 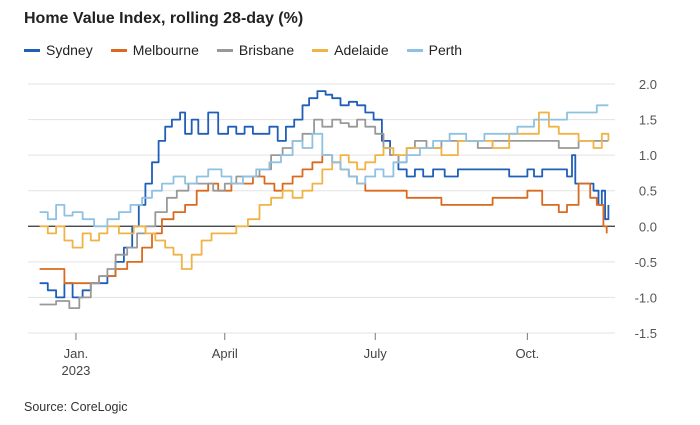 What do you see at coordinates (165, 50) in the screenshot?
I see `legend-label: Melbourne` at bounding box center [165, 50].